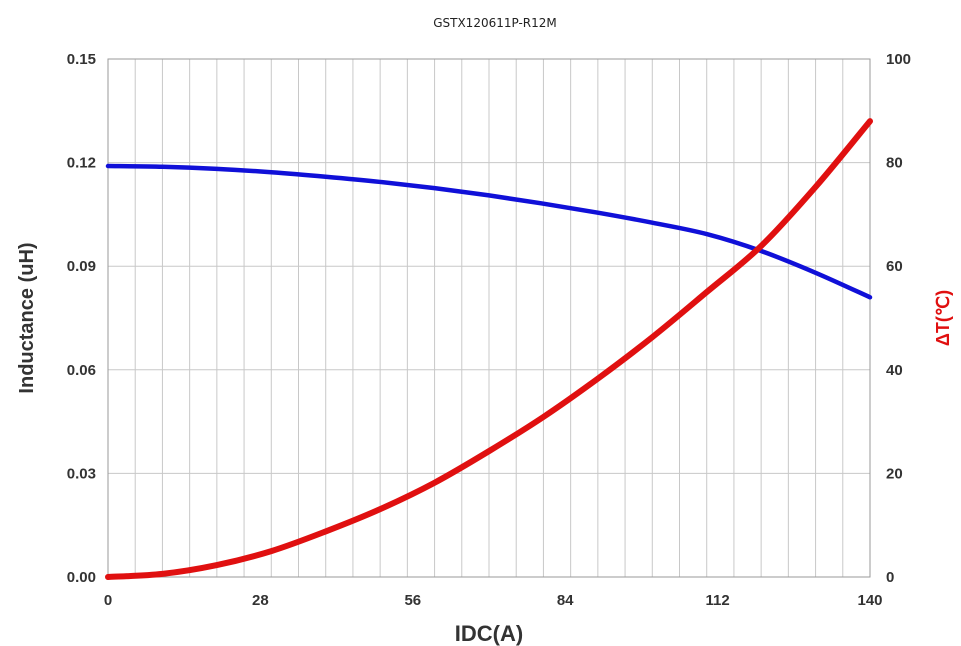  What do you see at coordinates (81, 266) in the screenshot?
I see `y-tick-label: 0.09` at bounding box center [81, 266].